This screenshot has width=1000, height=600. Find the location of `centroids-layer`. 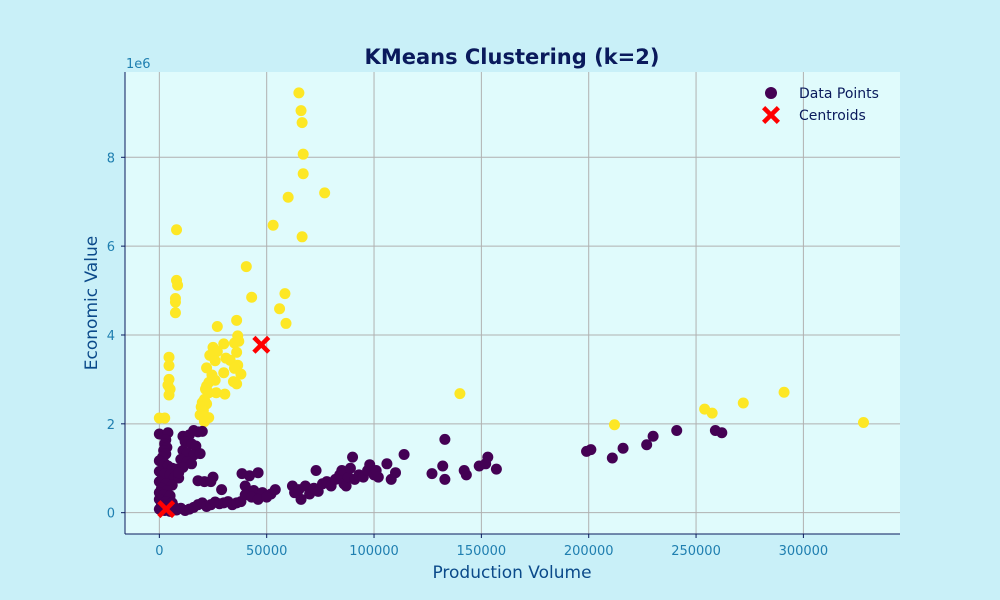

centroids-layer is located at coordinates (214, 427).